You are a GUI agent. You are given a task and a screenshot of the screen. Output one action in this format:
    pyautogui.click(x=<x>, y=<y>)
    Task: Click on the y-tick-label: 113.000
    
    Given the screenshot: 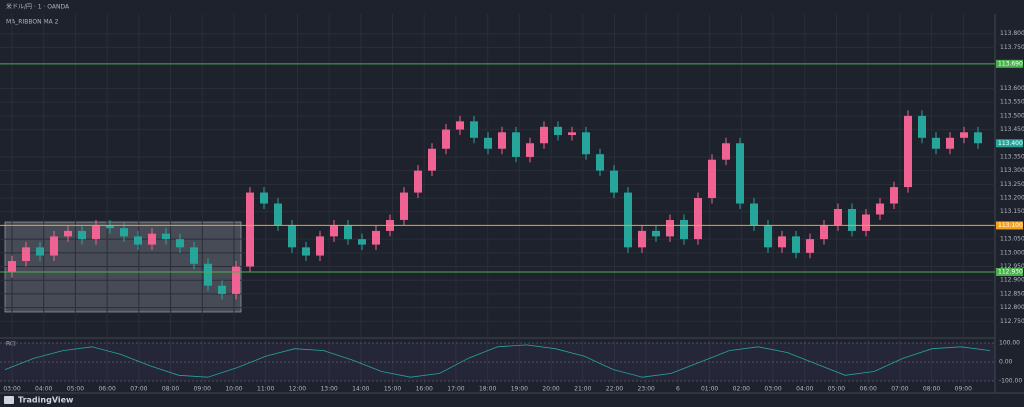 What is the action you would take?
    pyautogui.click(x=1012, y=252)
    